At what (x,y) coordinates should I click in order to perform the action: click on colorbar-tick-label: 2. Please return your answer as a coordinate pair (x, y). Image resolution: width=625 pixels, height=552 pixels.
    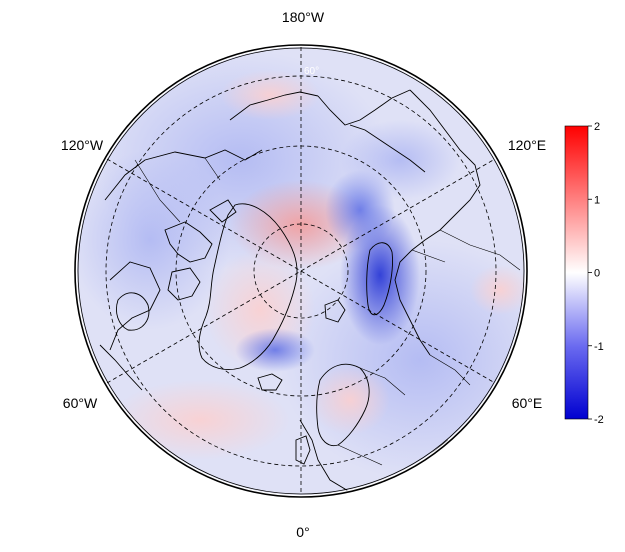
    Looking at the image, I should click on (597, 127).